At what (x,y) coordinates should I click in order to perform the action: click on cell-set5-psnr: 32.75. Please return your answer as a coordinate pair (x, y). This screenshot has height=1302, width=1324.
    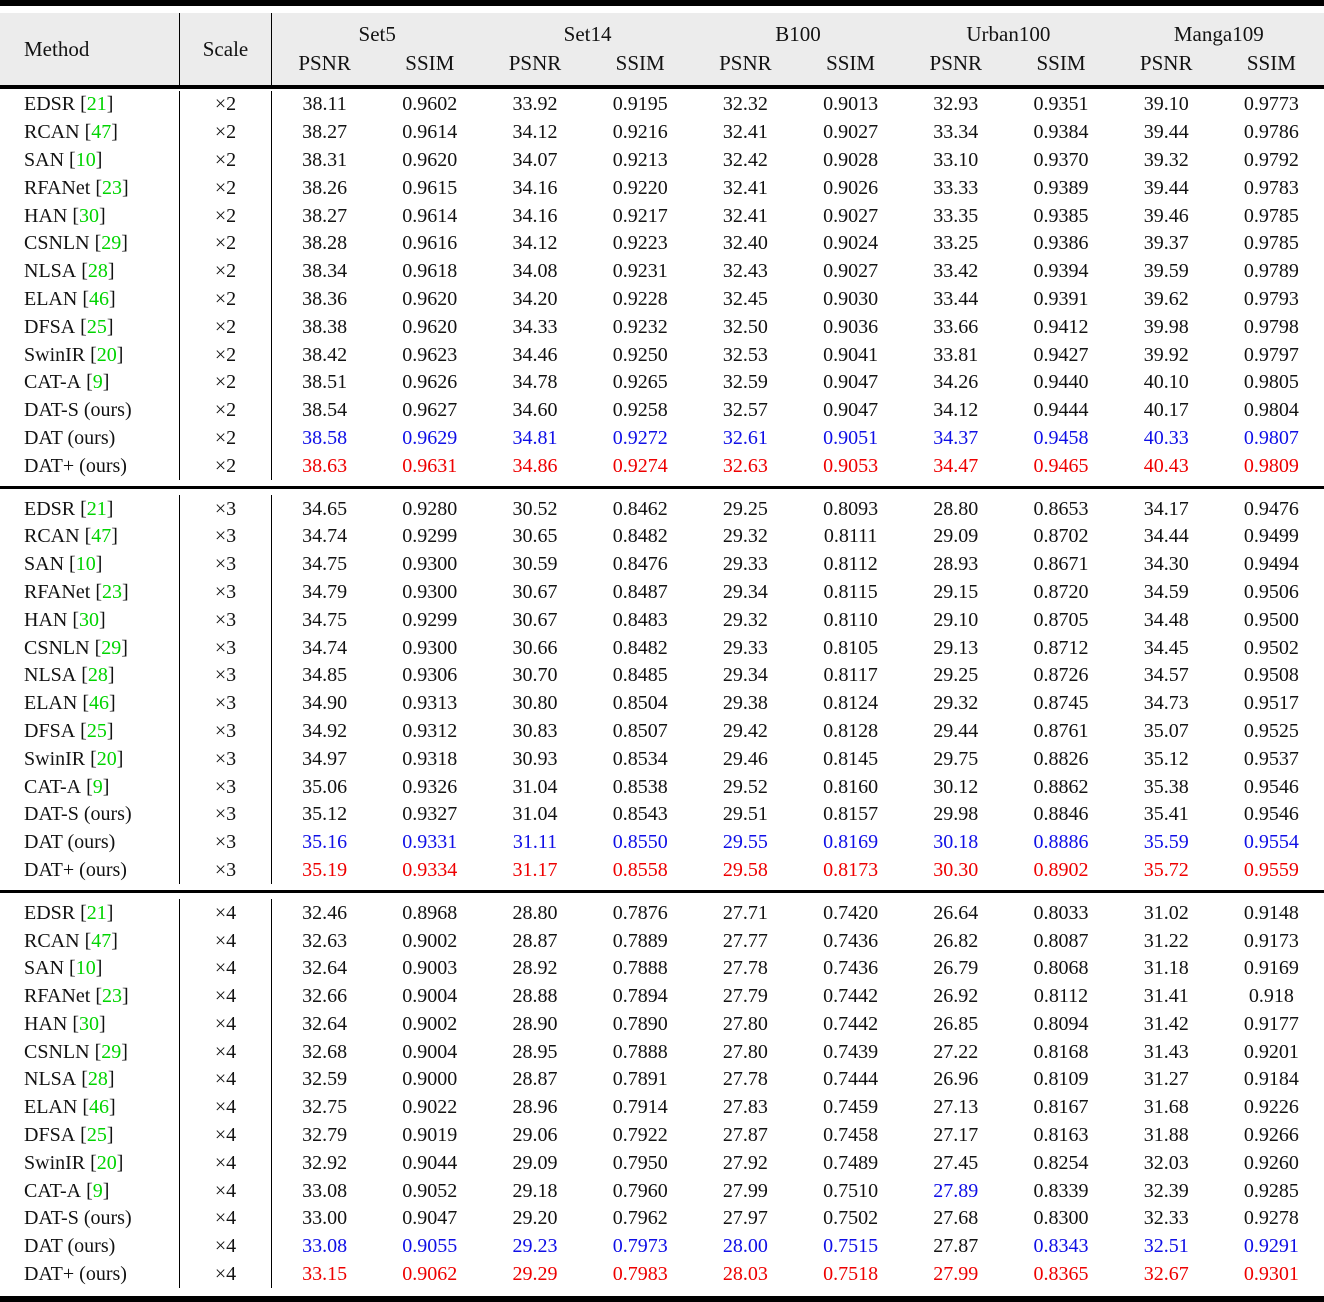
    Looking at the image, I should click on (325, 1107).